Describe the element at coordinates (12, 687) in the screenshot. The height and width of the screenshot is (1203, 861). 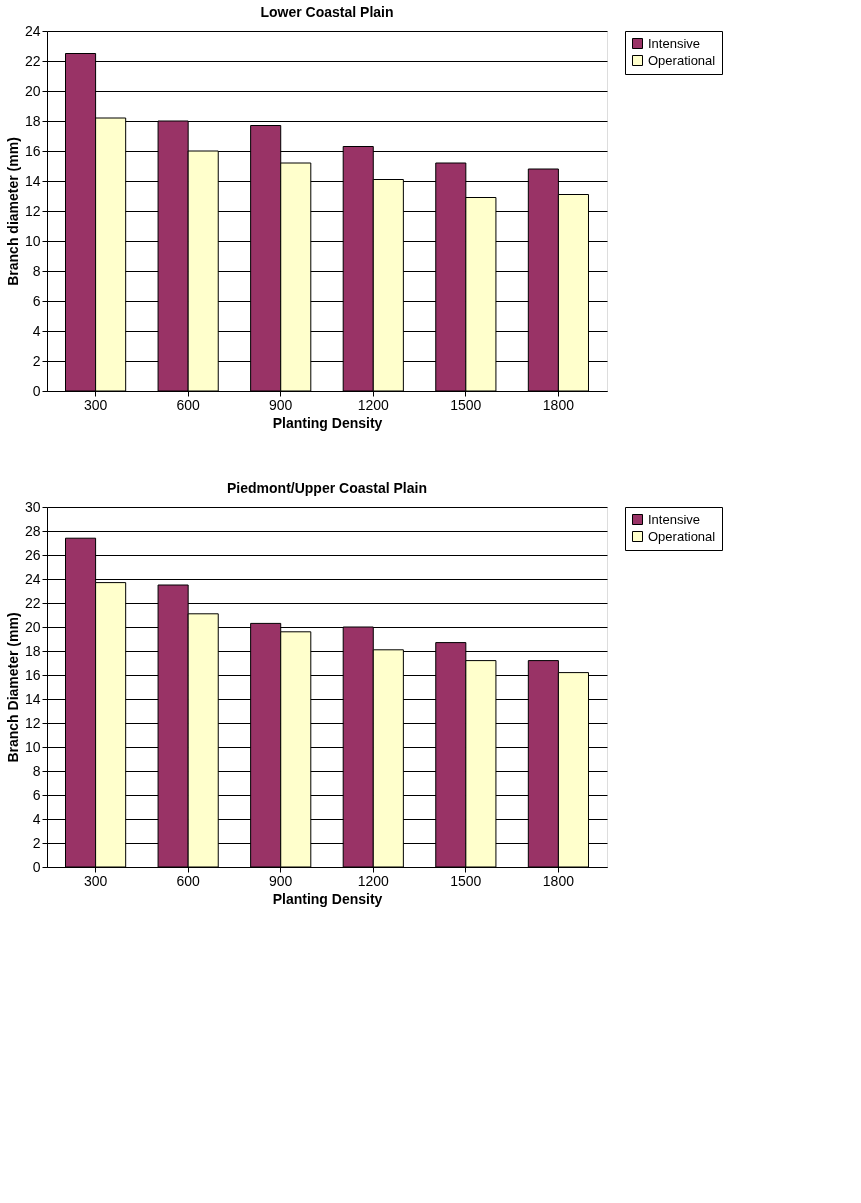
I see `y-axis-title: Branch Diameter (mm)` at that location.